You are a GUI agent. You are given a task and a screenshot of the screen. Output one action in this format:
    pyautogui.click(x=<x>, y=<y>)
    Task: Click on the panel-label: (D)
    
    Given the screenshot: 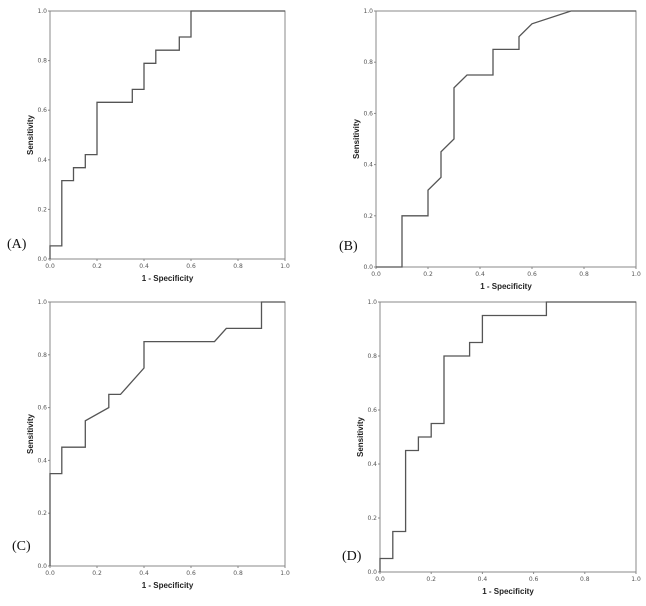 What is the action you would take?
    pyautogui.click(x=352, y=556)
    